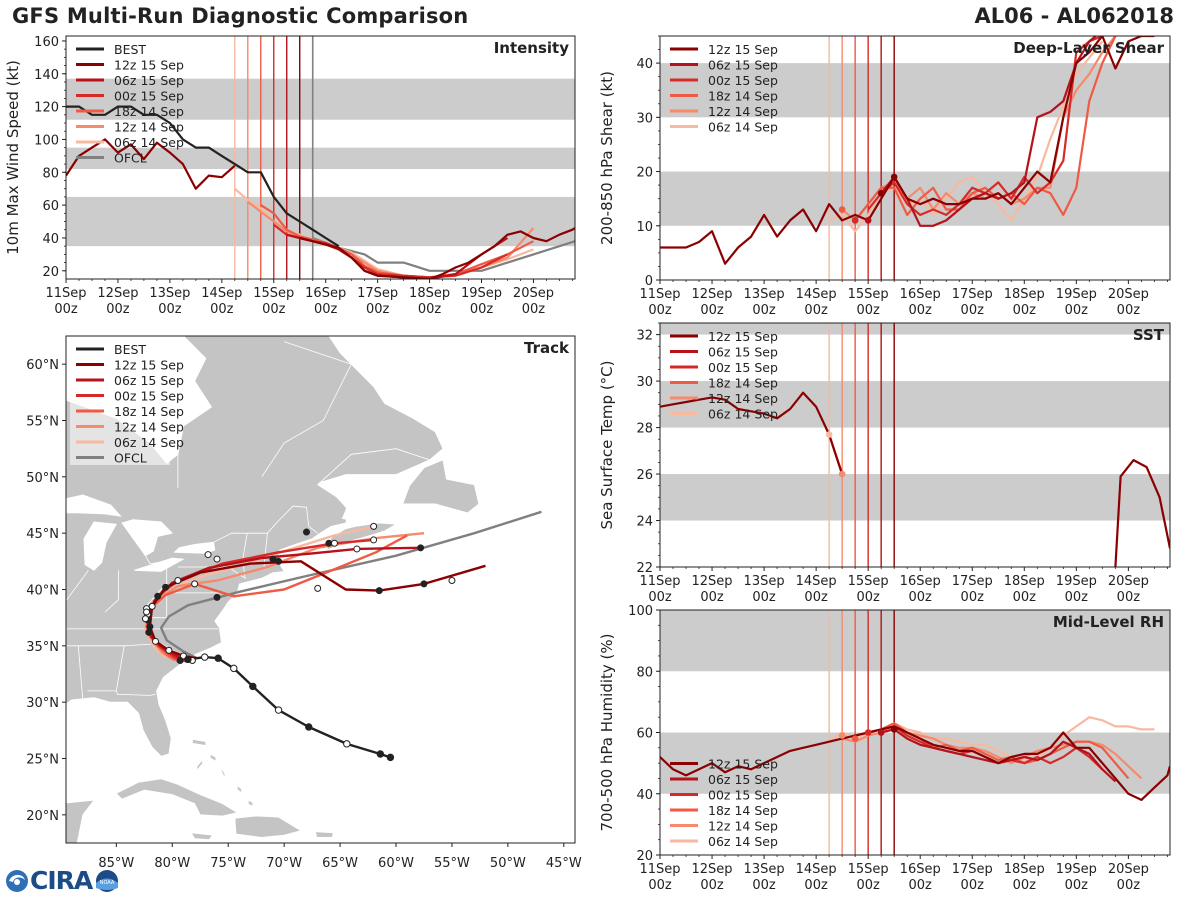  Describe the element at coordinates (764, 869) in the screenshot. I see `rh-xtick-label: 13Sep` at that location.